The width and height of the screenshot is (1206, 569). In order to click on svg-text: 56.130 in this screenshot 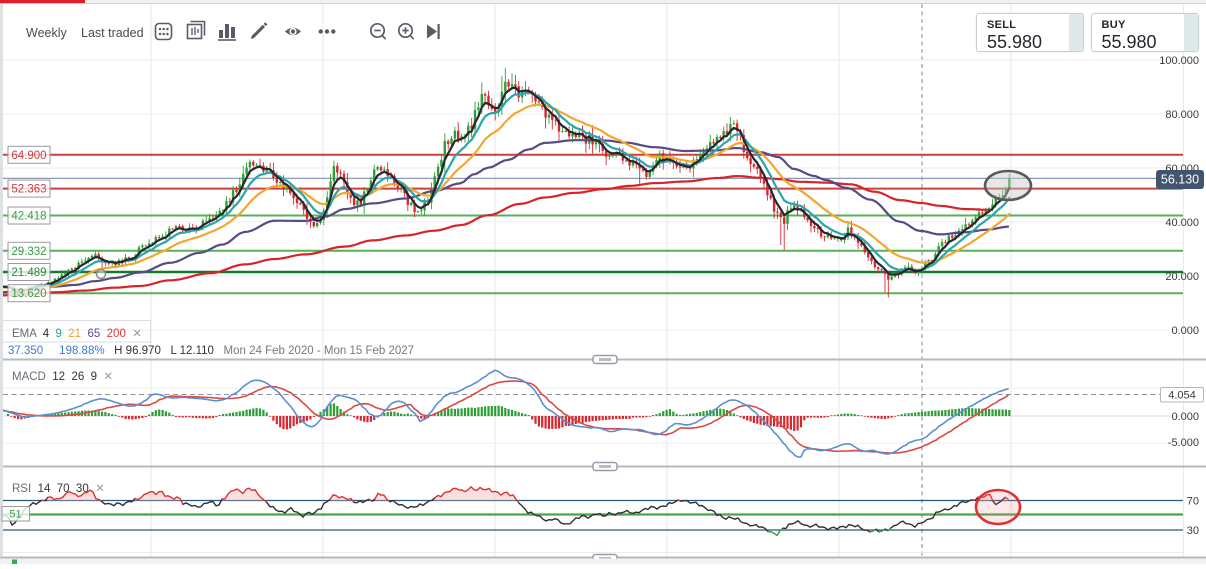, I will do `click(1180, 180)`.